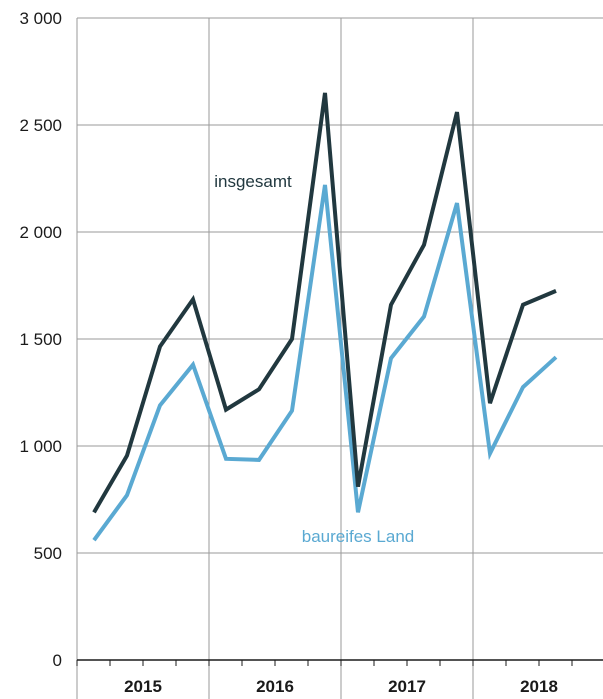 Image resolution: width=603 pixels, height=699 pixels. What do you see at coordinates (40, 446) in the screenshot?
I see `y-tick-label: 1 000` at bounding box center [40, 446].